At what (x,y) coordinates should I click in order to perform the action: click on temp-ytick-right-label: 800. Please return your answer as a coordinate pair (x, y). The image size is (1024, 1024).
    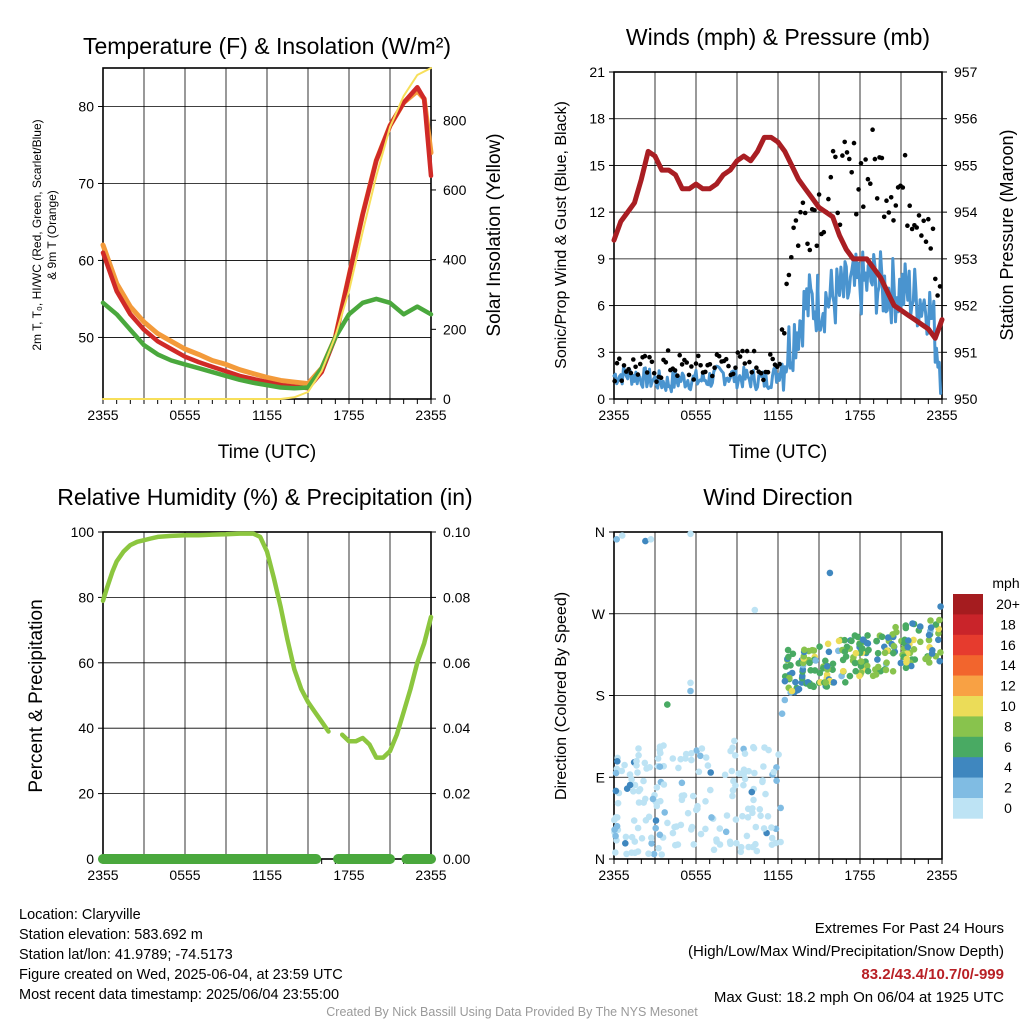
    Looking at the image, I should click on (455, 120).